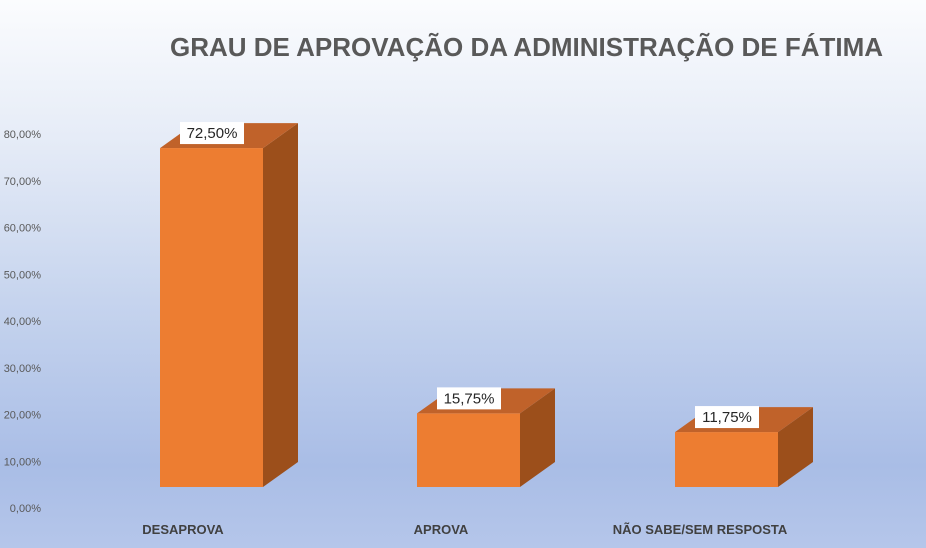  Describe the element at coordinates (441, 529) in the screenshot. I see `category-label: APROVA` at that location.